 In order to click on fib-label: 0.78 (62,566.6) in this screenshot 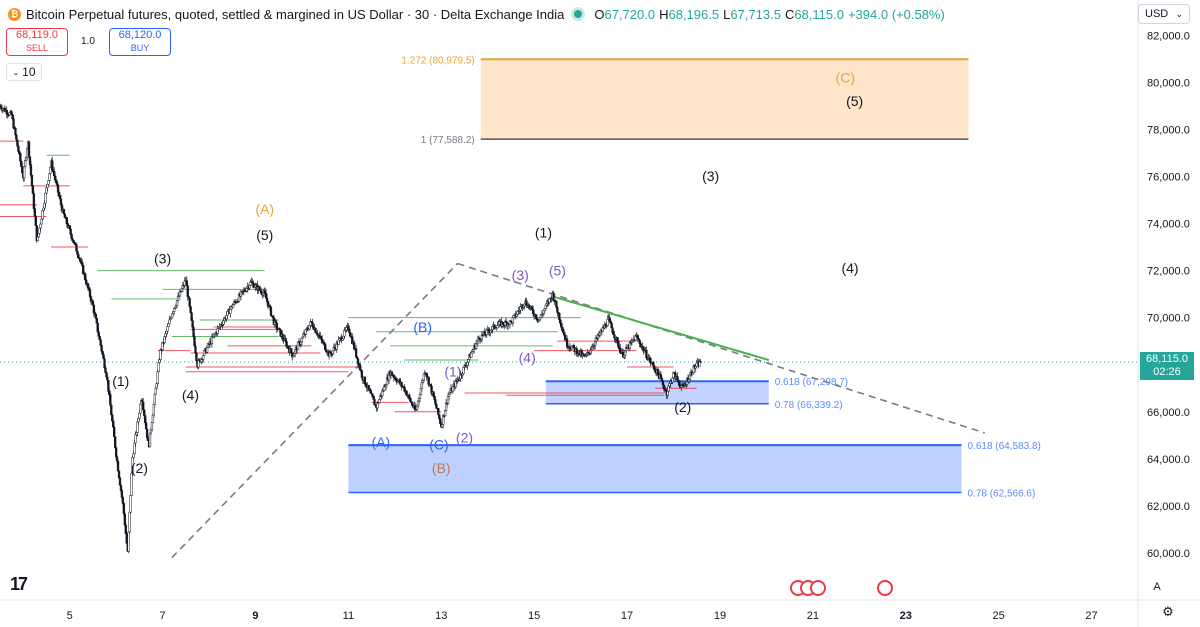, I will do `click(1001, 494)`.